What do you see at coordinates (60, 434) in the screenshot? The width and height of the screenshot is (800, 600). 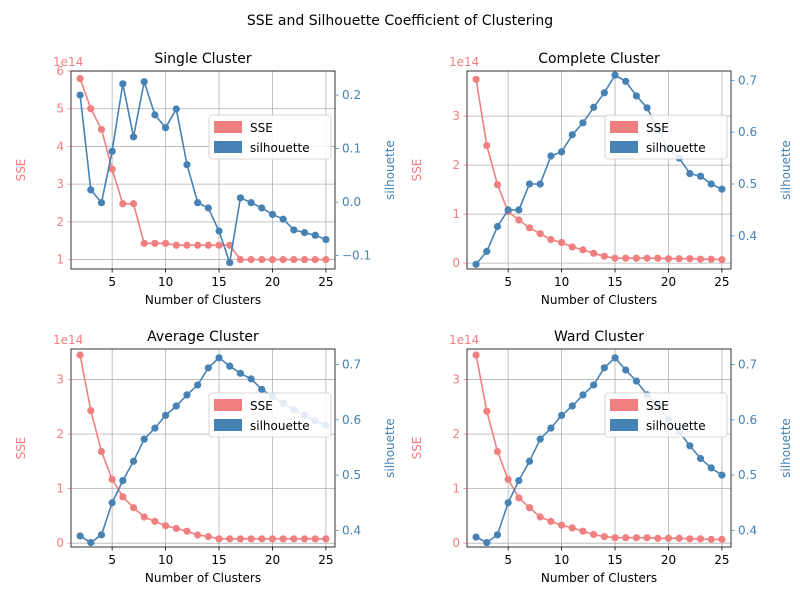 I see `average-ytick-label-2: 2` at bounding box center [60, 434].